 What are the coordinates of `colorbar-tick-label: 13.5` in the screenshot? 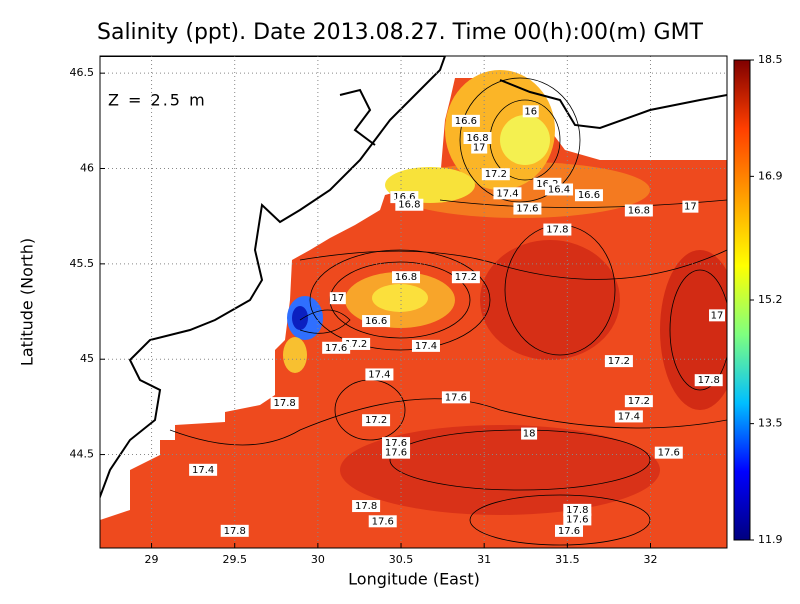 It's located at (770, 423).